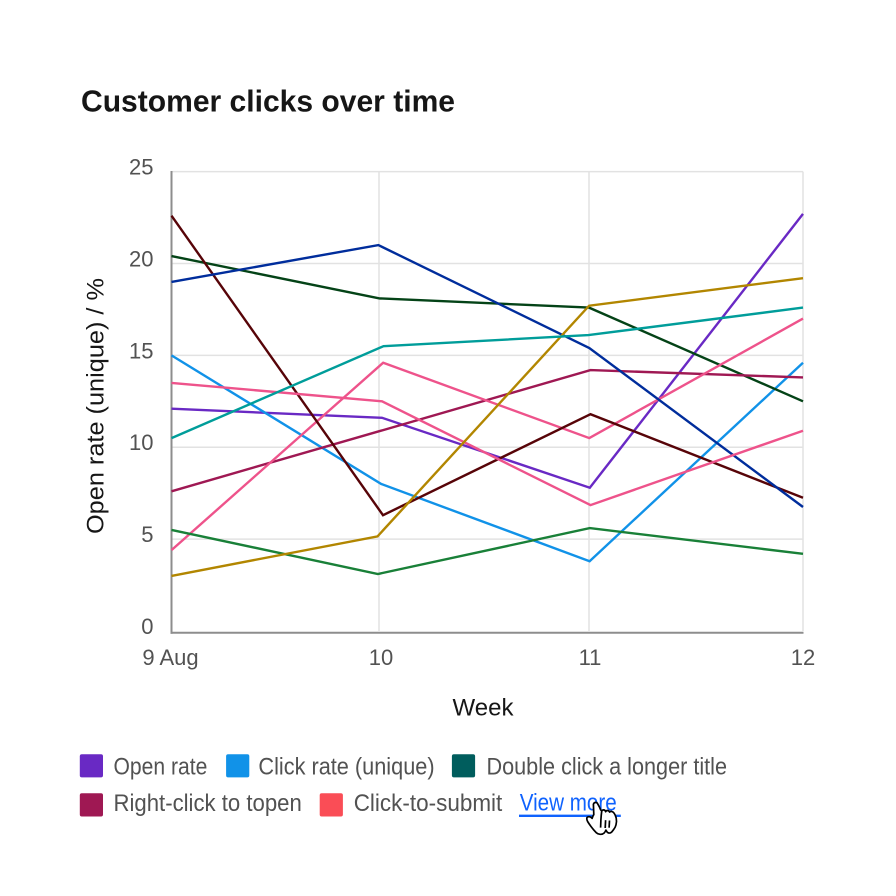 The width and height of the screenshot is (896, 896). What do you see at coordinates (803, 657) in the screenshot?
I see `svg-text: 12` at bounding box center [803, 657].